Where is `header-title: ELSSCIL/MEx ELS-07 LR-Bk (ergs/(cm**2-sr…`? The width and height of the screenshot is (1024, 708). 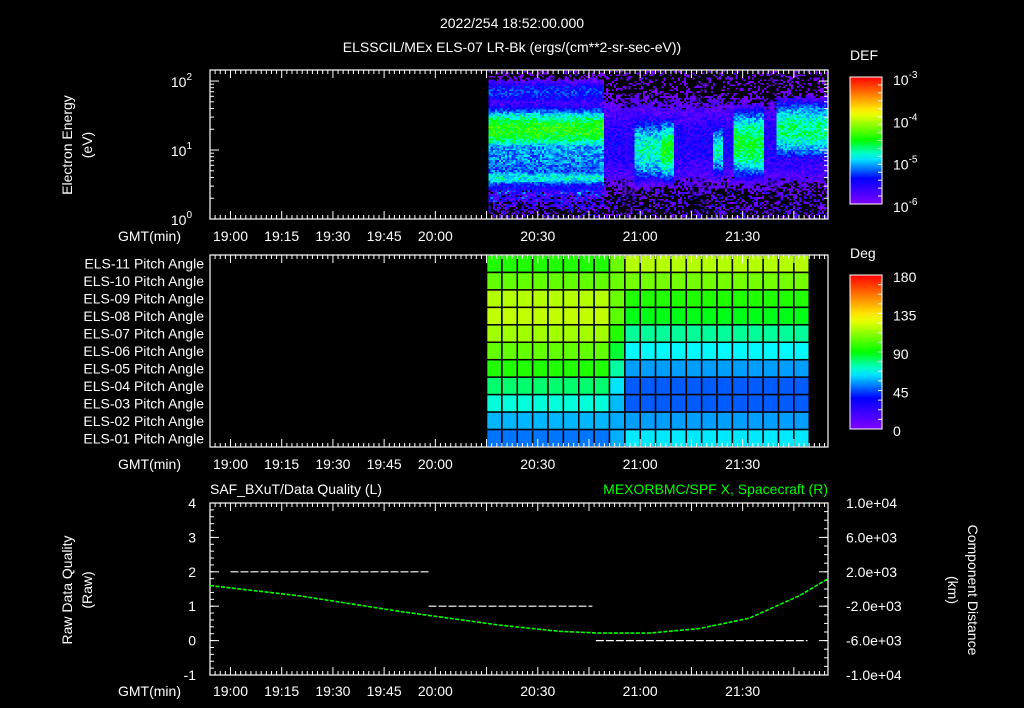 header-title: ELSSCIL/MEx ELS-07 LR-Bk (ergs/(cm**2-sr… is located at coordinates (512, 47).